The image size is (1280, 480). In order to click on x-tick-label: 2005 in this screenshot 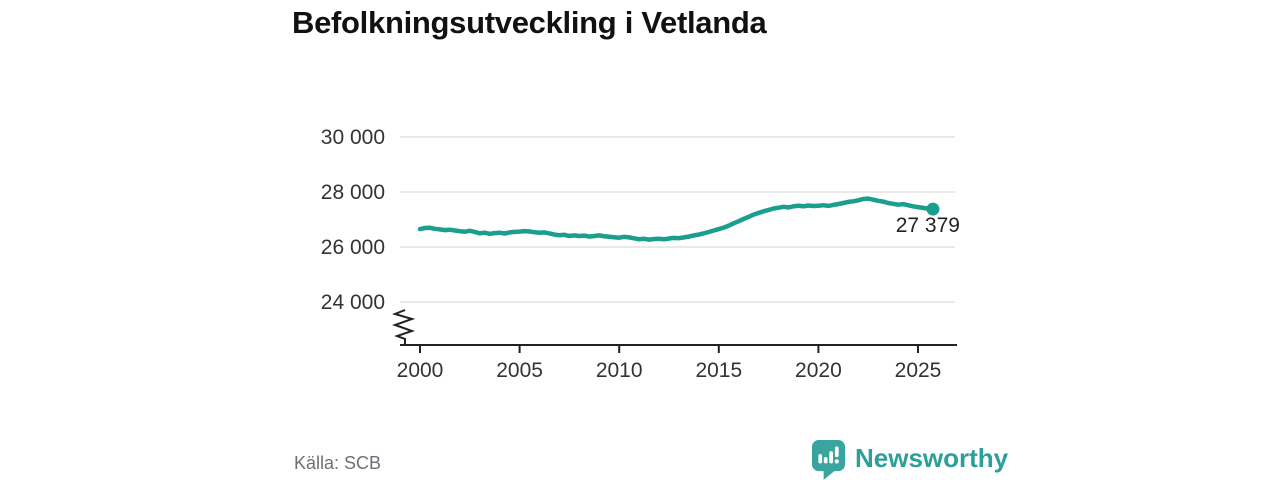, I will do `click(519, 370)`.